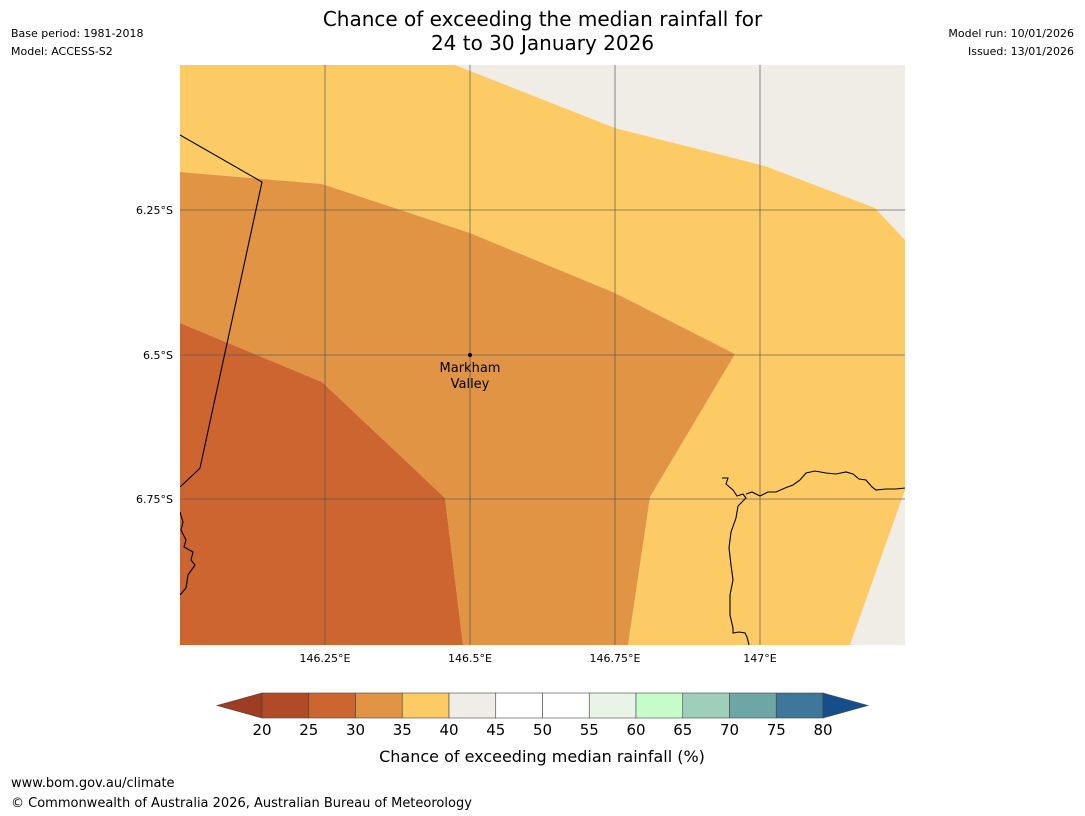 This screenshot has width=1085, height=816. I want to click on chart-title-line-2: 24 to 30 January 2026, so click(542, 43).